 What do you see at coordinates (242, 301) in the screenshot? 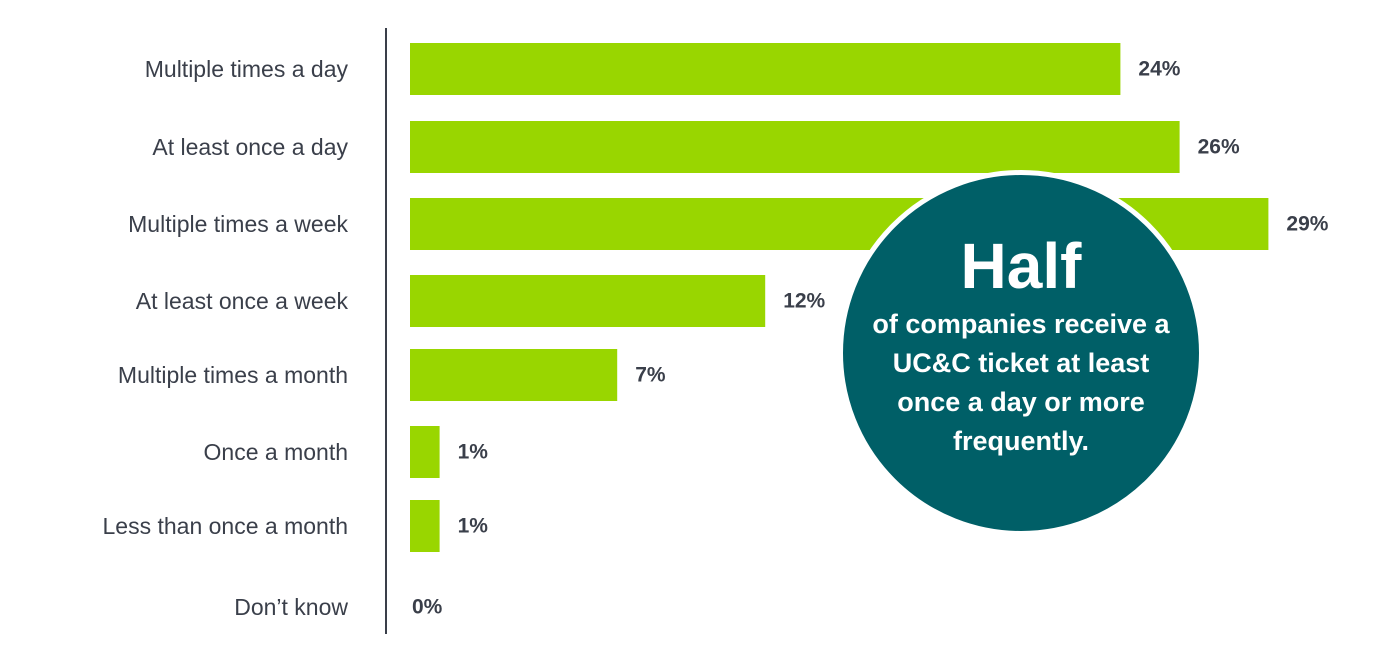
I see `category-label: At least once a week` at bounding box center [242, 301].